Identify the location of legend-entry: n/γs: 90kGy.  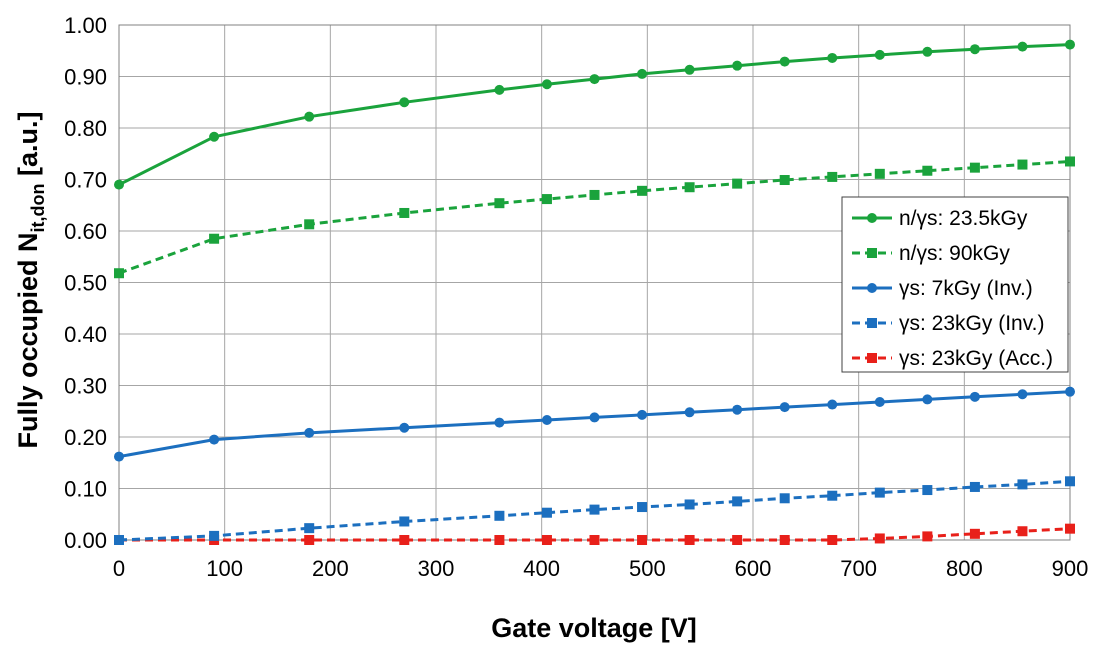
(954, 253).